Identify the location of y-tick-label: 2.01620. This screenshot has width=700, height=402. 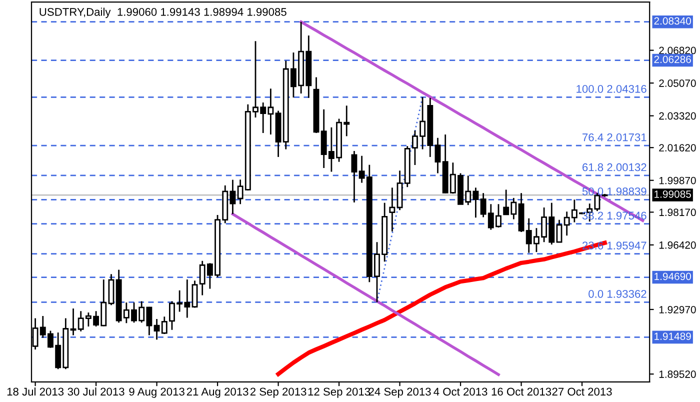
(677, 148).